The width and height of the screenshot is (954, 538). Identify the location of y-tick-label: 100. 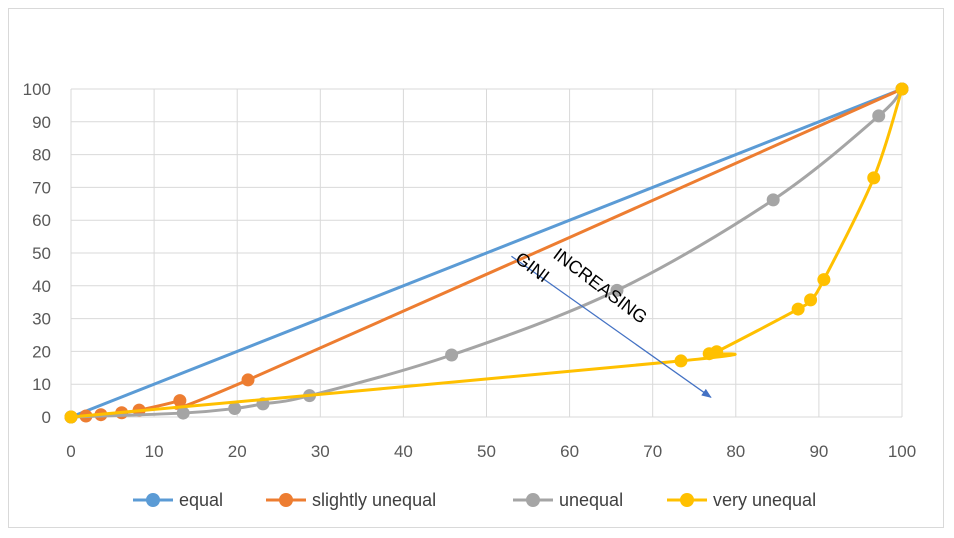
(37, 89).